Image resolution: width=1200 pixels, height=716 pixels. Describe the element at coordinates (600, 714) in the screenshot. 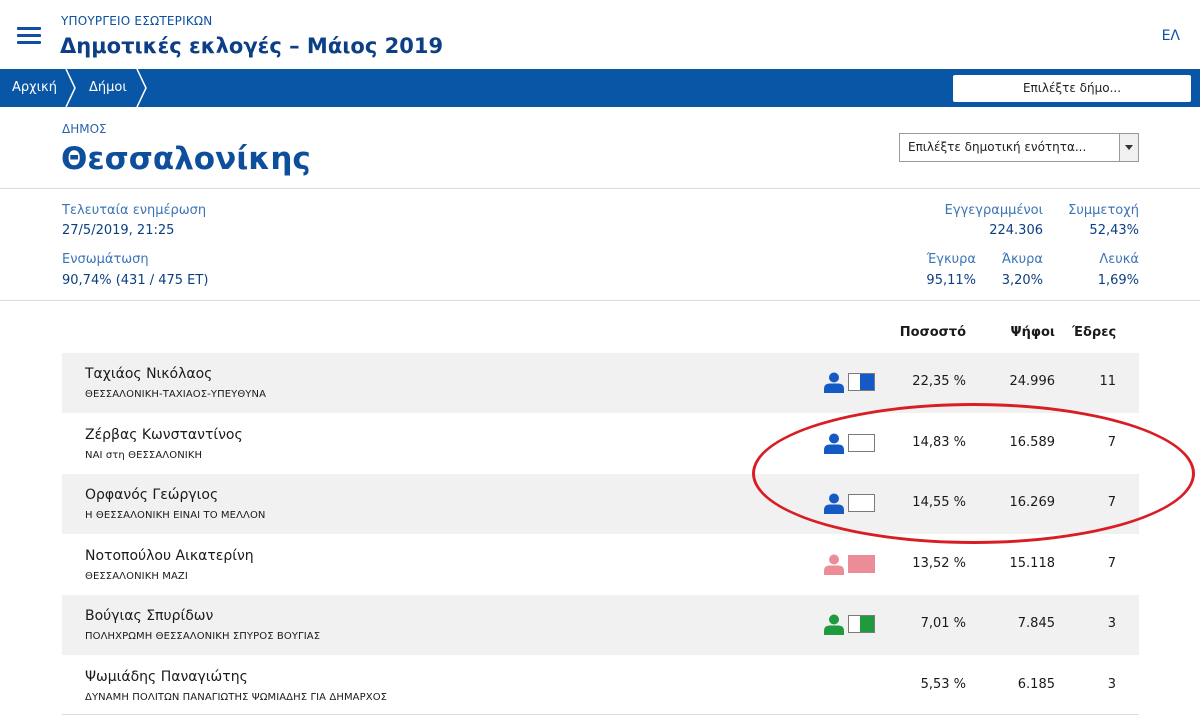

I see `table-bottom-border` at that location.